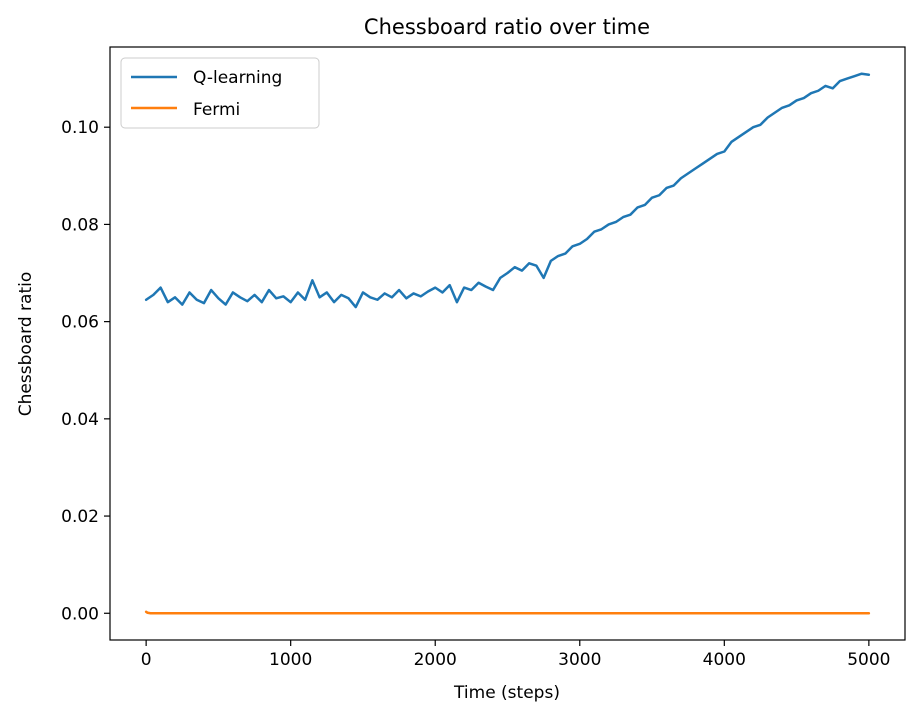  I want to click on legend-label-fermi: Fermi, so click(216, 110).